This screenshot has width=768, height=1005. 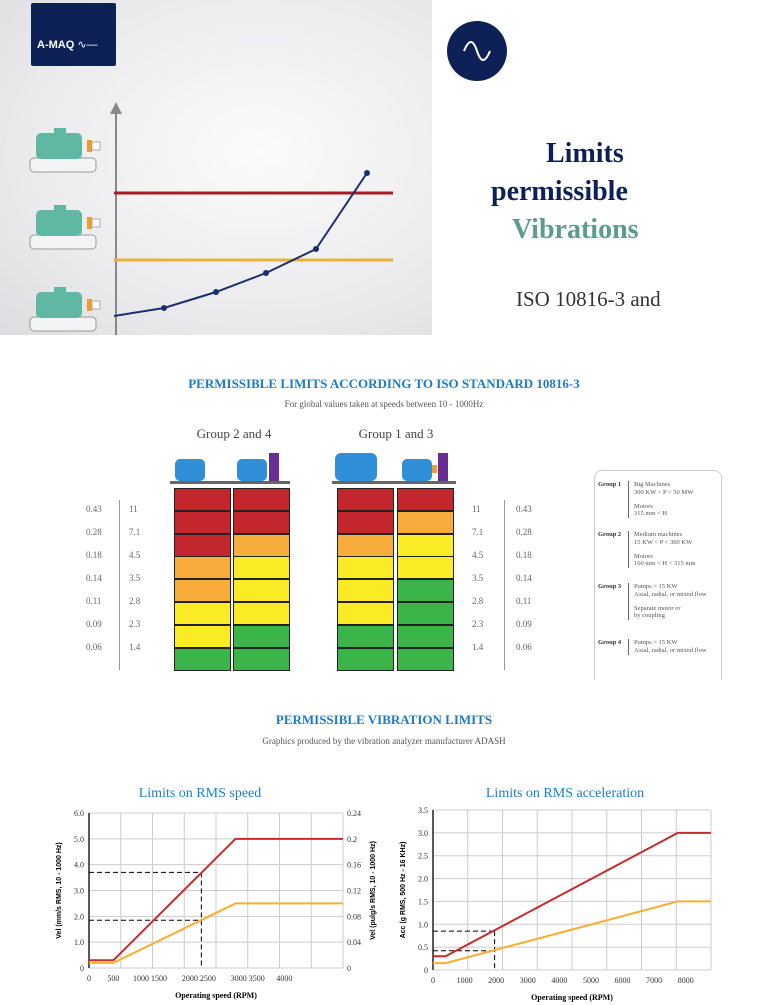 I want to click on y-tick-label: 1.5, so click(x=423, y=901).